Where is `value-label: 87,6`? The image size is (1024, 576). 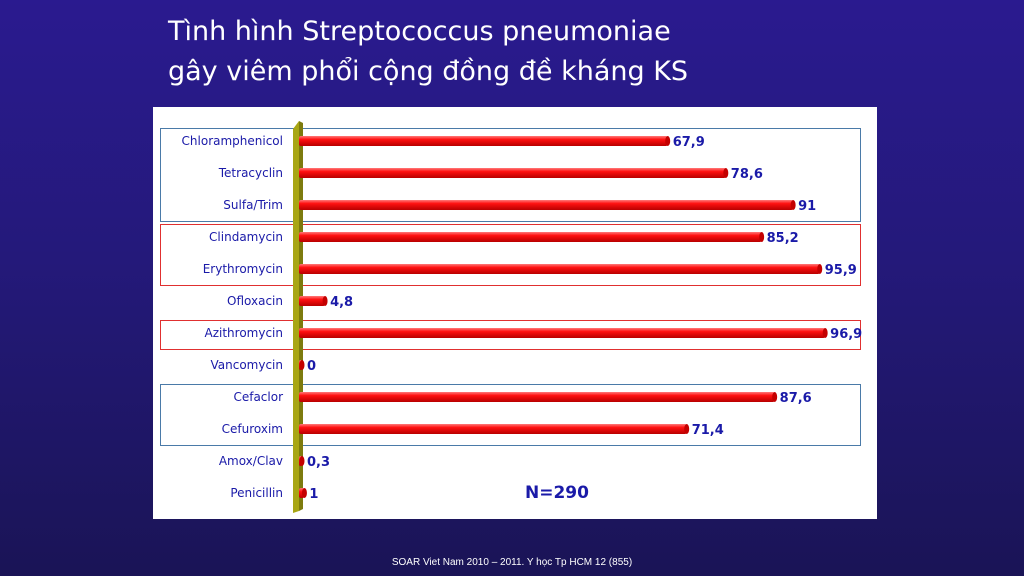 value-label: 87,6 is located at coordinates (796, 398).